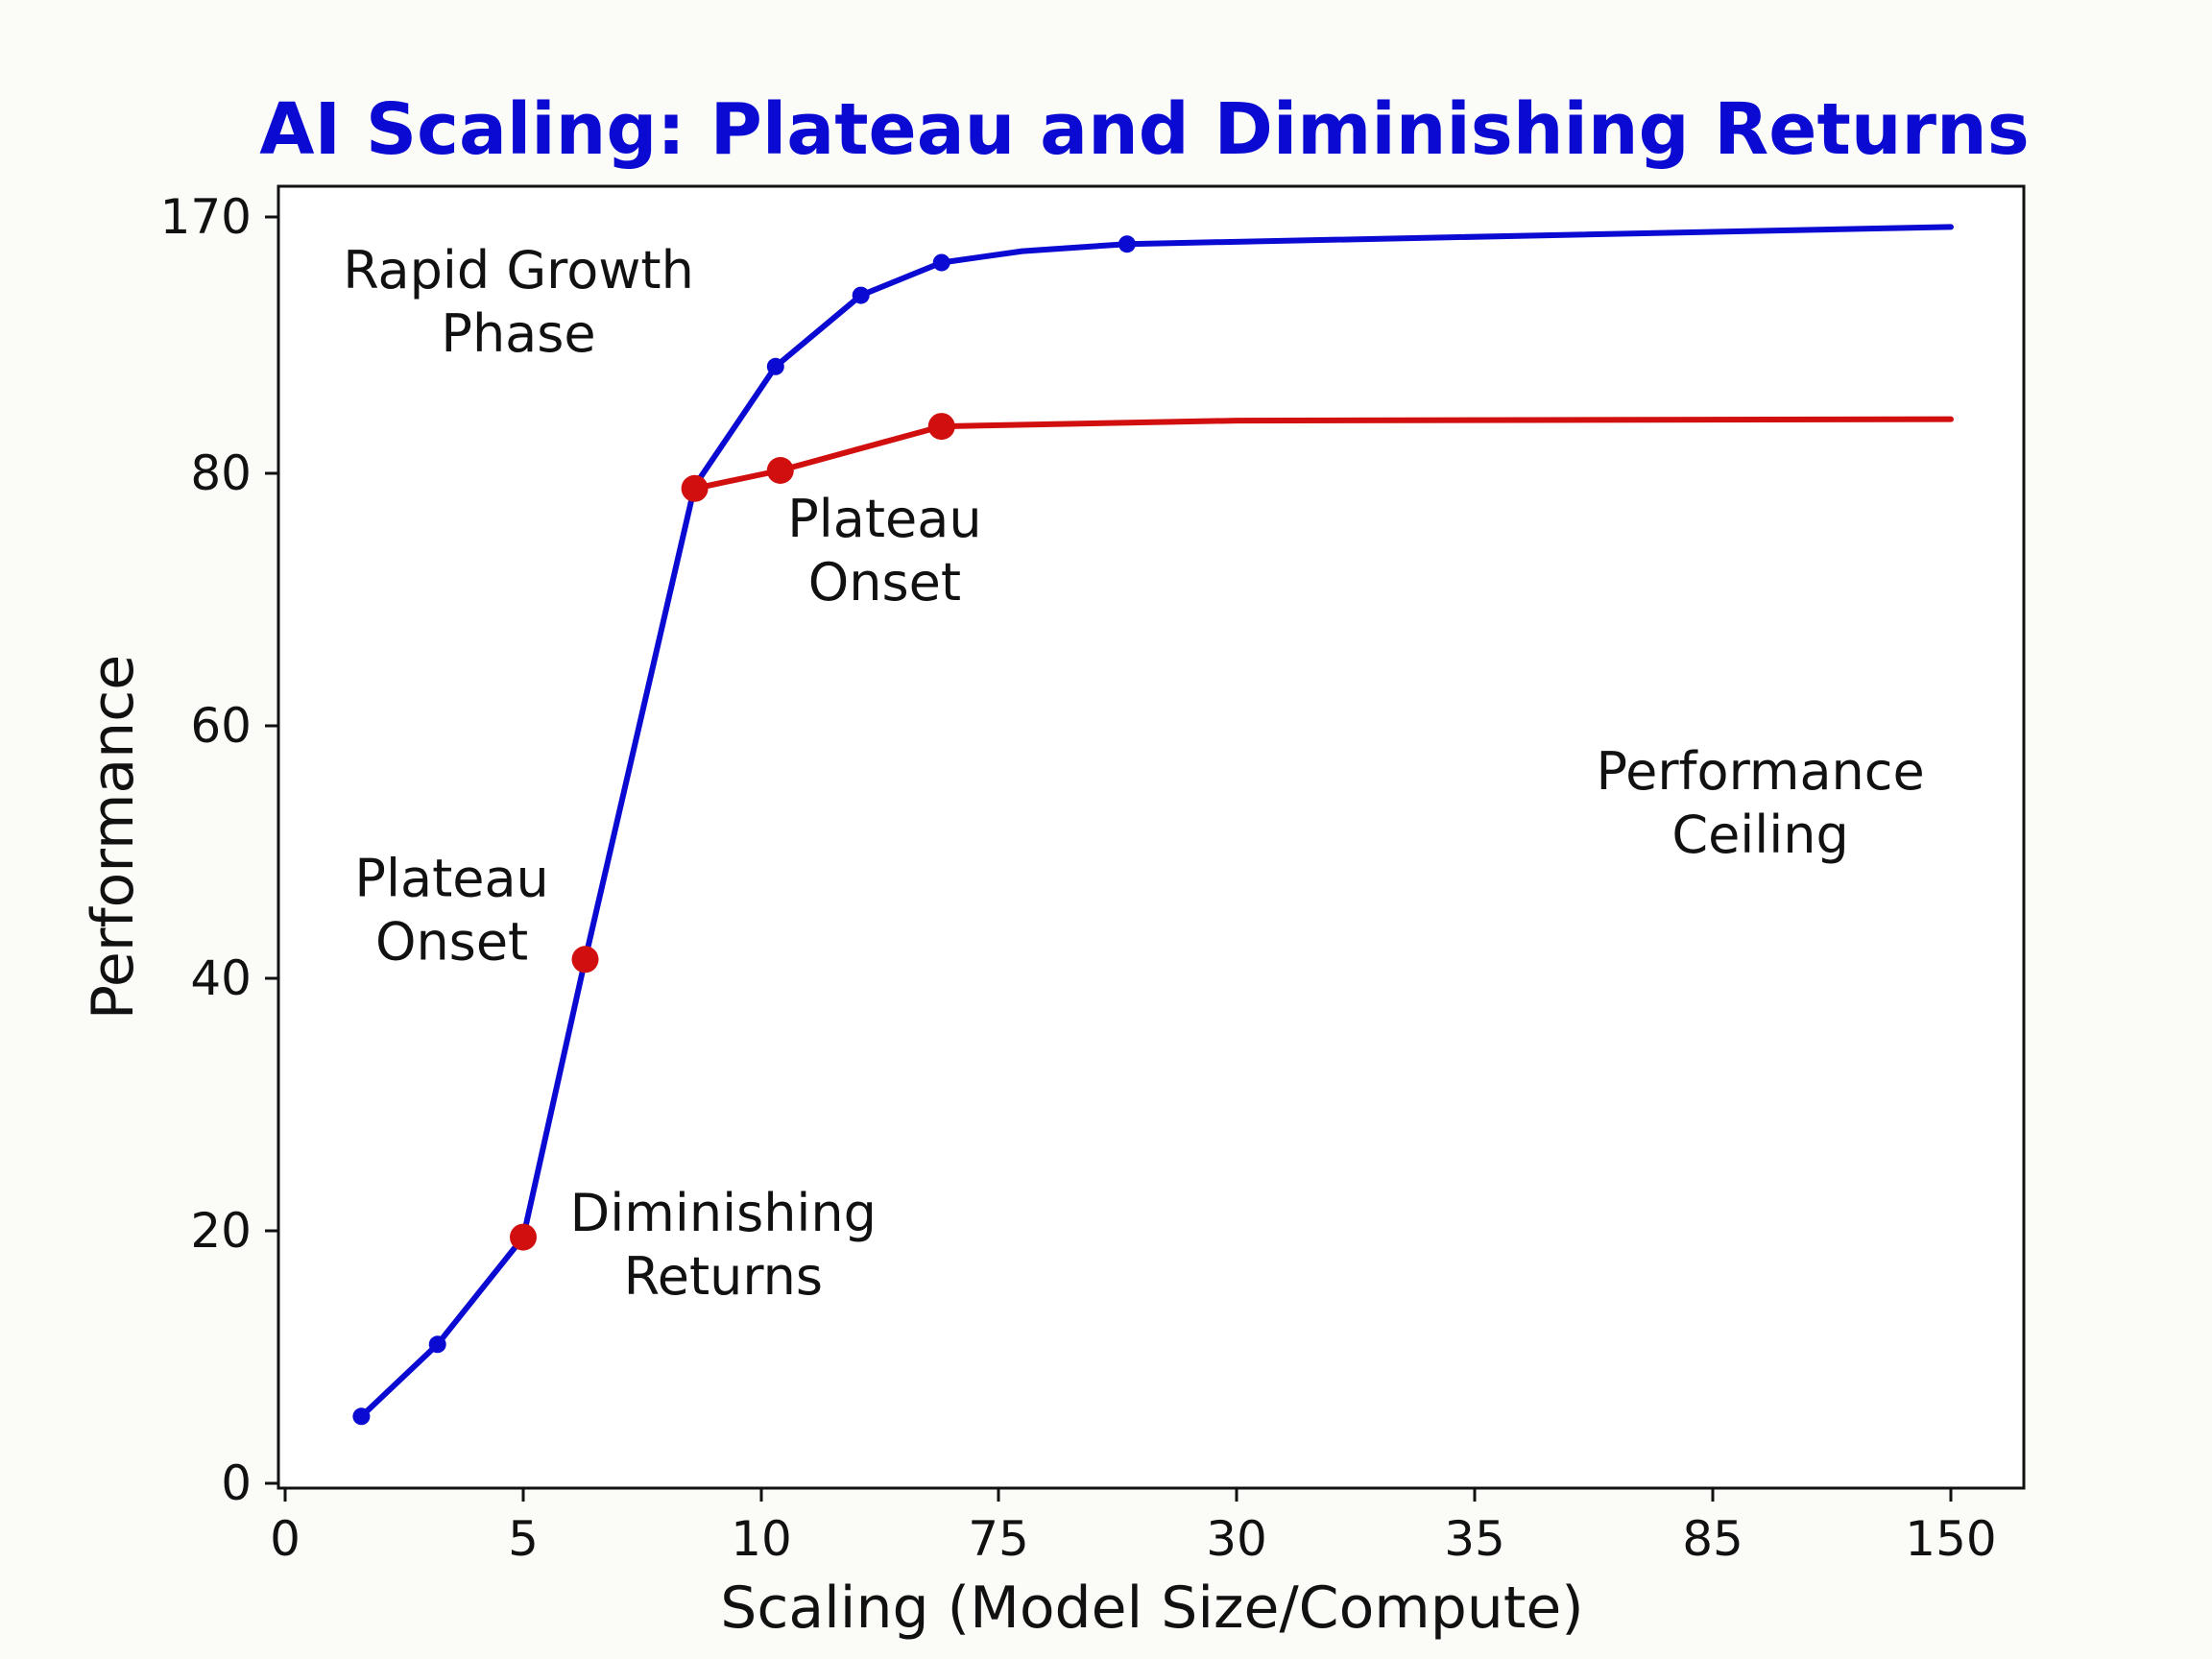  I want to click on x-tick-label: 150, so click(1951, 1539).